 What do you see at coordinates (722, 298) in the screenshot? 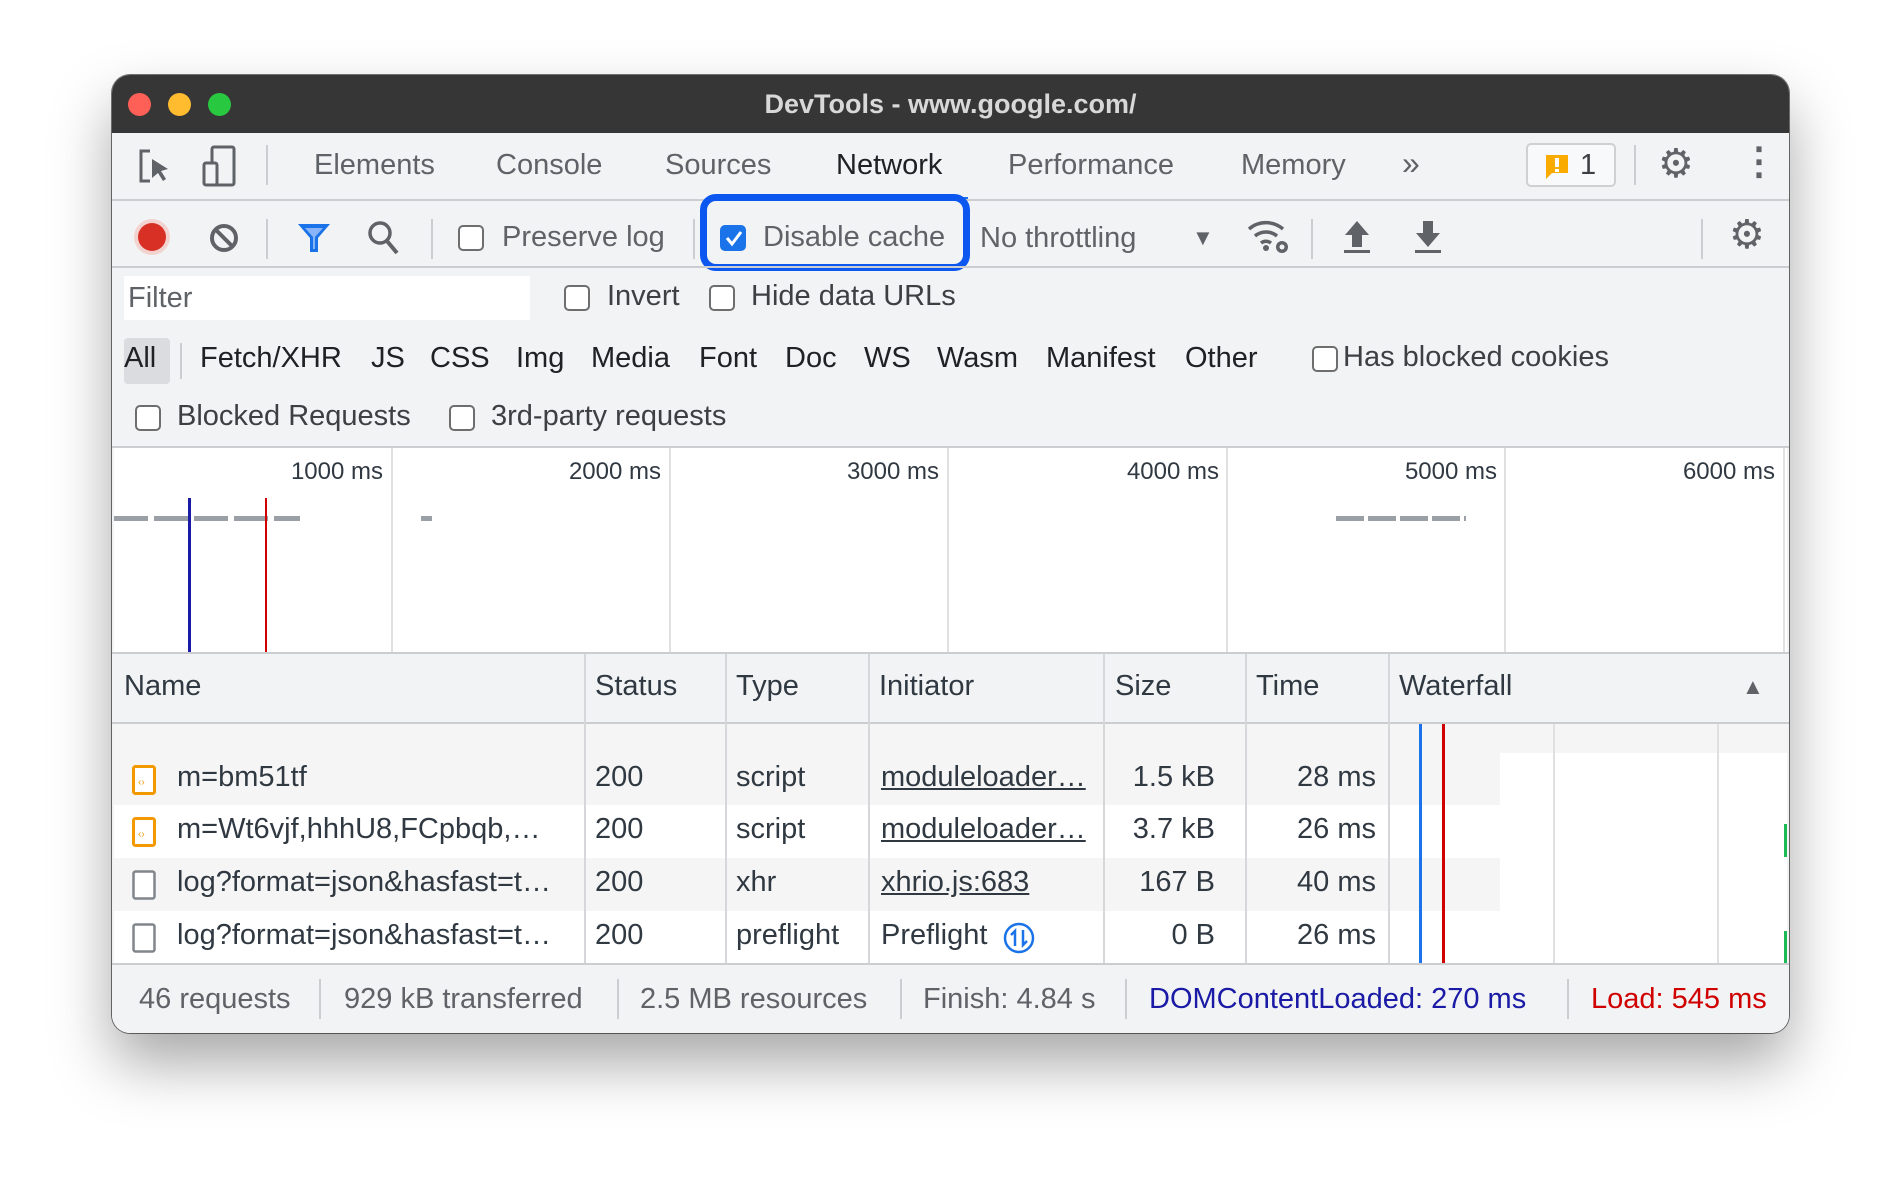
I see `hide-data-urls-checkbox` at bounding box center [722, 298].